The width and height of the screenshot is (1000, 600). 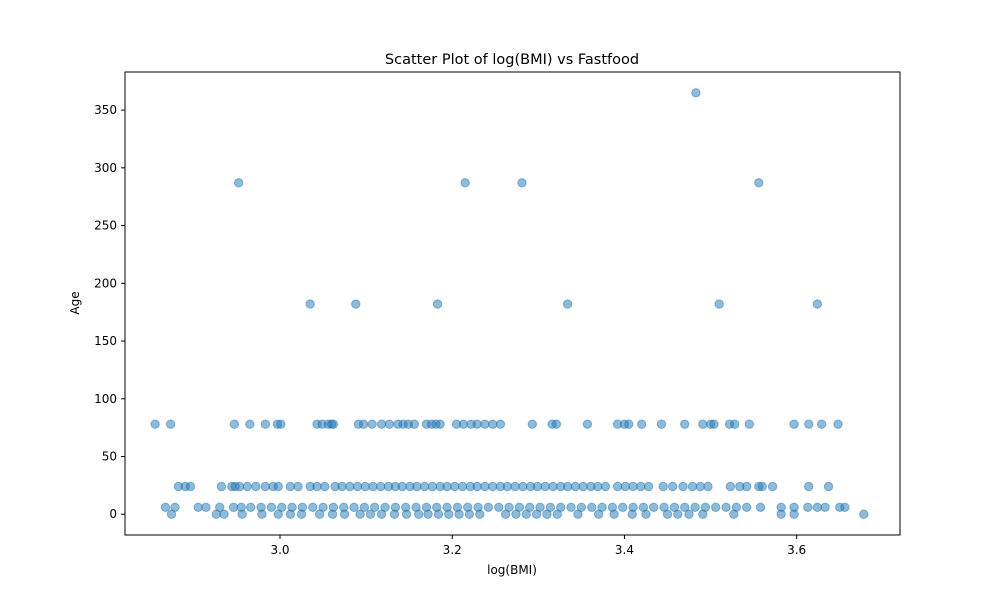 What do you see at coordinates (538, 546) in the screenshot?
I see `x-axis: 3.0 3.2 3.4 3.6` at bounding box center [538, 546].